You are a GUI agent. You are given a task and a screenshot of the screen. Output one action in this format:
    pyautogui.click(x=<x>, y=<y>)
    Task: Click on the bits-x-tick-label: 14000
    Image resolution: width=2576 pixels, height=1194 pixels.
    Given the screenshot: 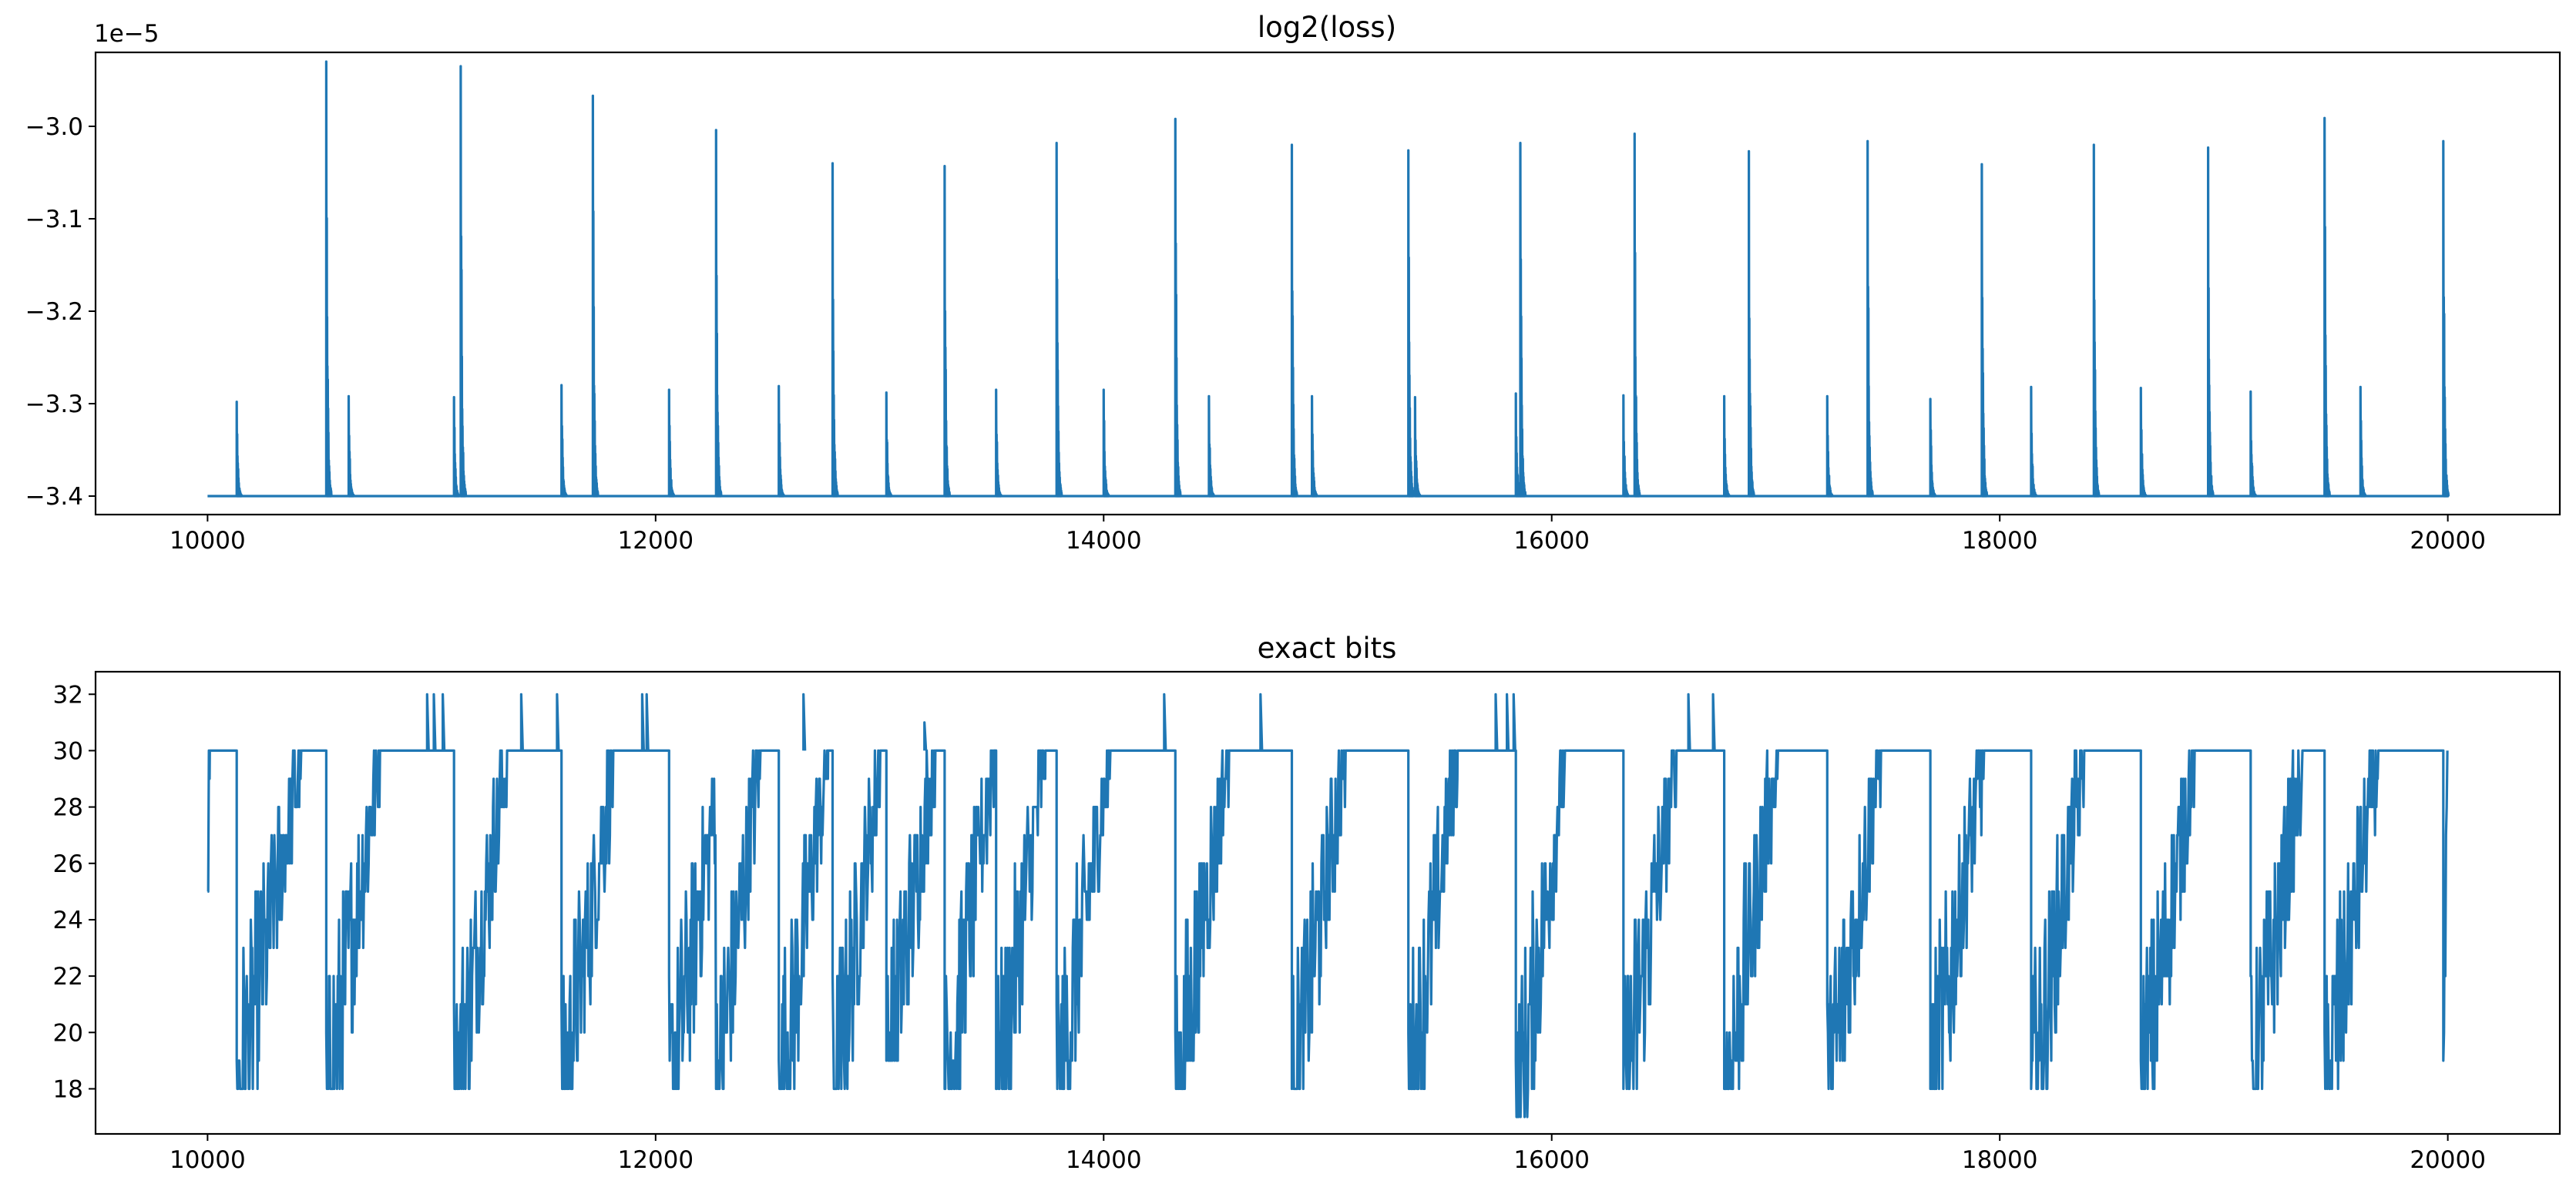 What is the action you would take?
    pyautogui.click(x=1104, y=1160)
    